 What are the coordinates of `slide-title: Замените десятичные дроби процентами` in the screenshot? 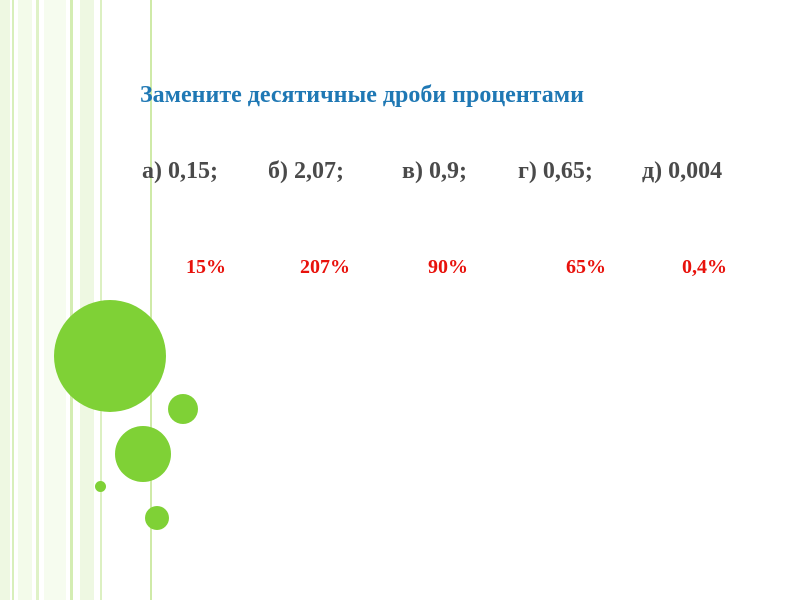 It's located at (362, 95).